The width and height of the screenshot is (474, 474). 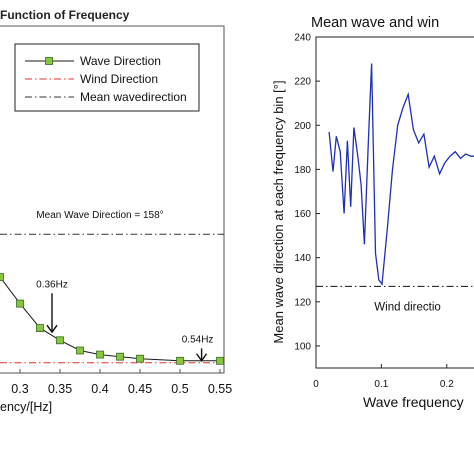 I want to click on left-x-tick-label: 0.55, so click(x=220, y=389).